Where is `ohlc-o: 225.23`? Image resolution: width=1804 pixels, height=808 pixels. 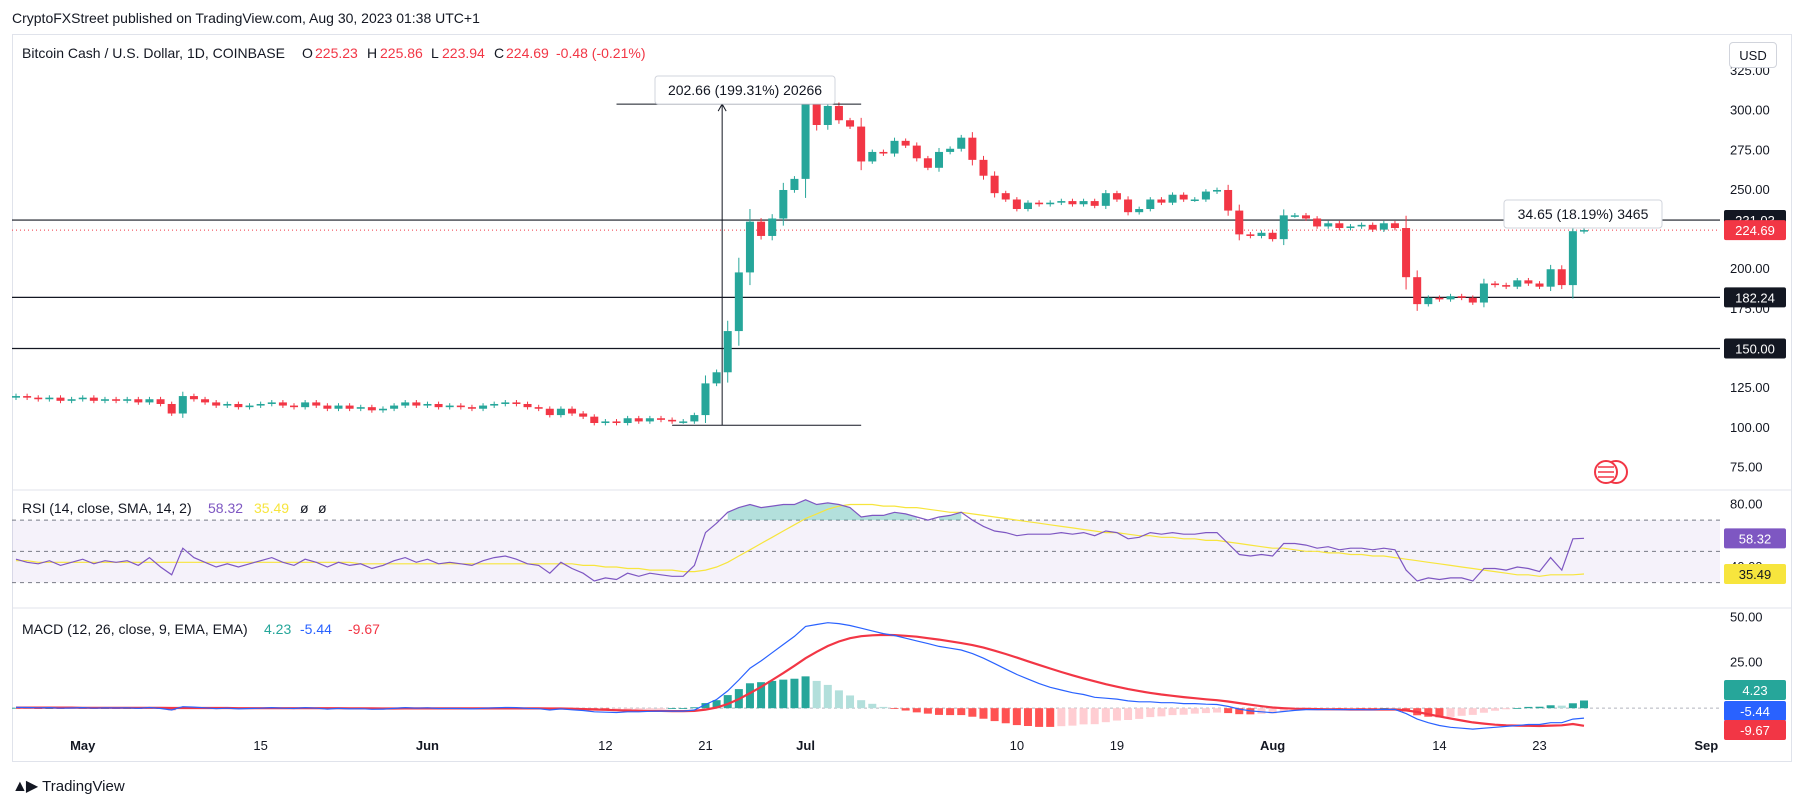 ohlc-o: 225.23 is located at coordinates (336, 53).